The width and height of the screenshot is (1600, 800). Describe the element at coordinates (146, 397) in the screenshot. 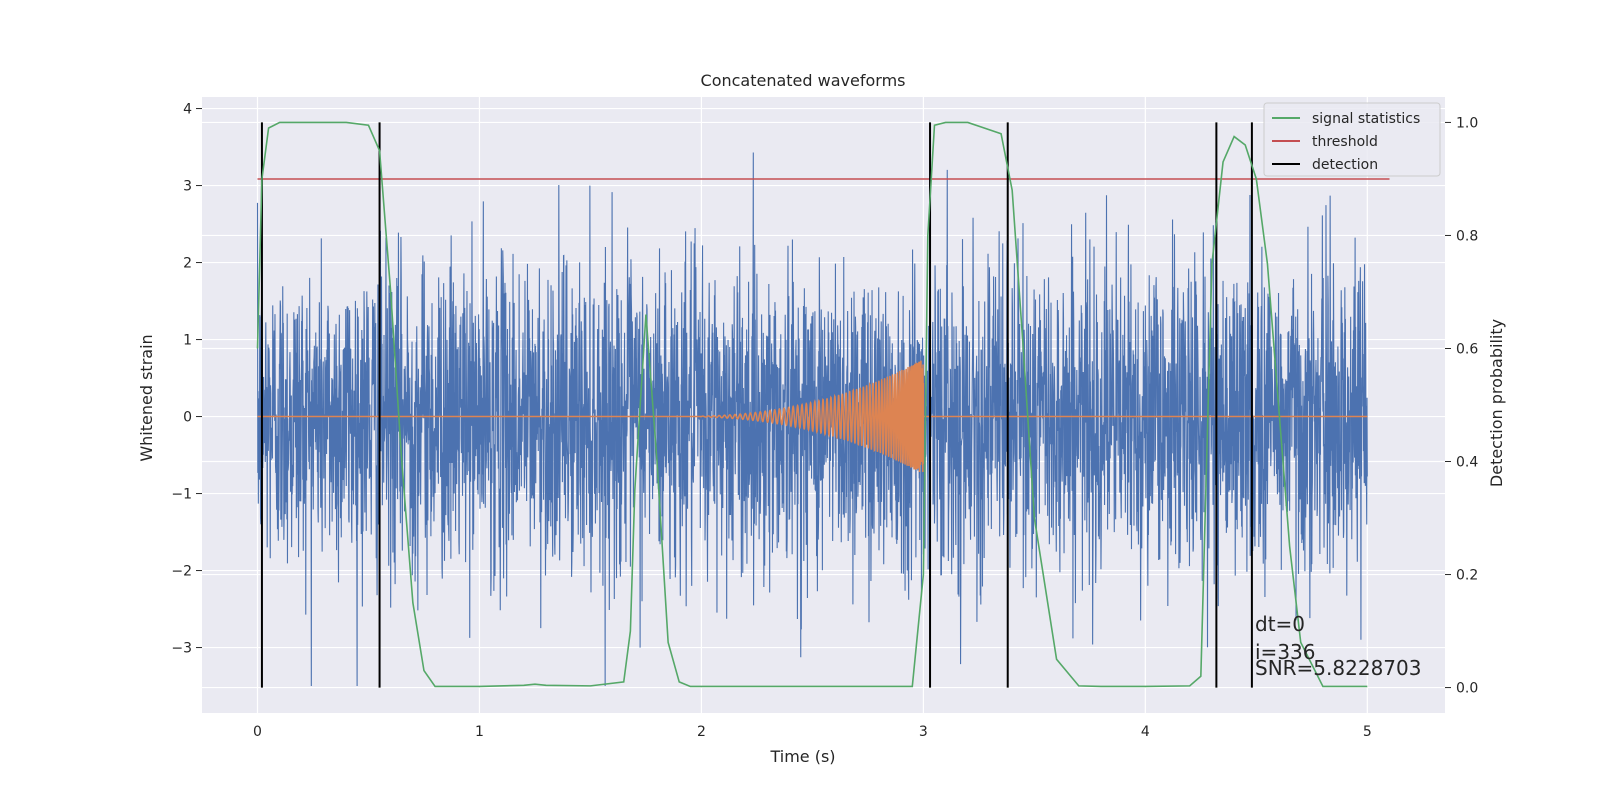

I see `y-axis-label: Whitened strain` at that location.